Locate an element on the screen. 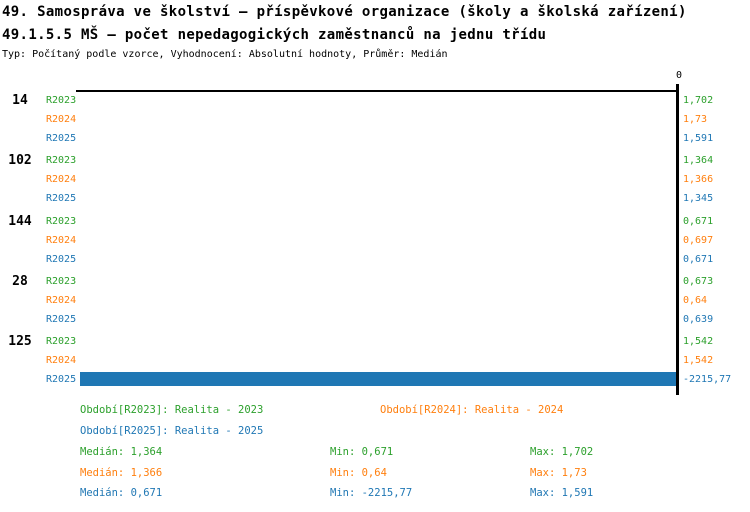 The width and height of the screenshot is (750, 512). value-label: 0,639 is located at coordinates (698, 319).